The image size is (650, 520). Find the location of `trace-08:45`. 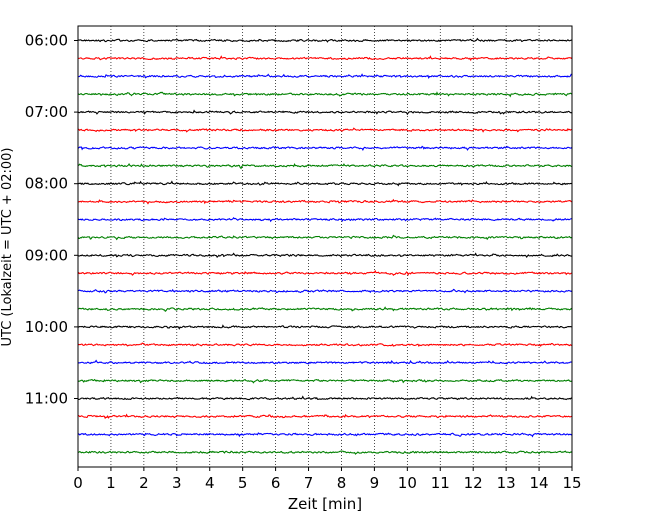

trace-08:45 is located at coordinates (325, 237).